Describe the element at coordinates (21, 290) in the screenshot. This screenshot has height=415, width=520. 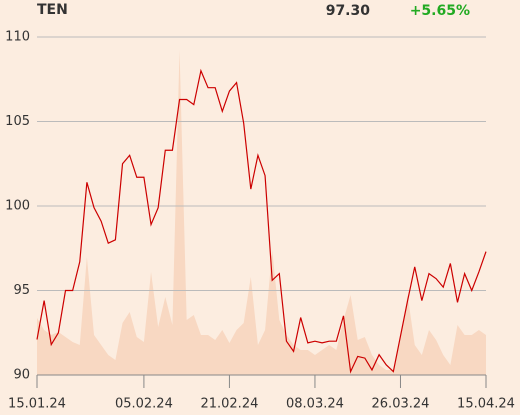
I see `y-tick-label: 95` at that location.